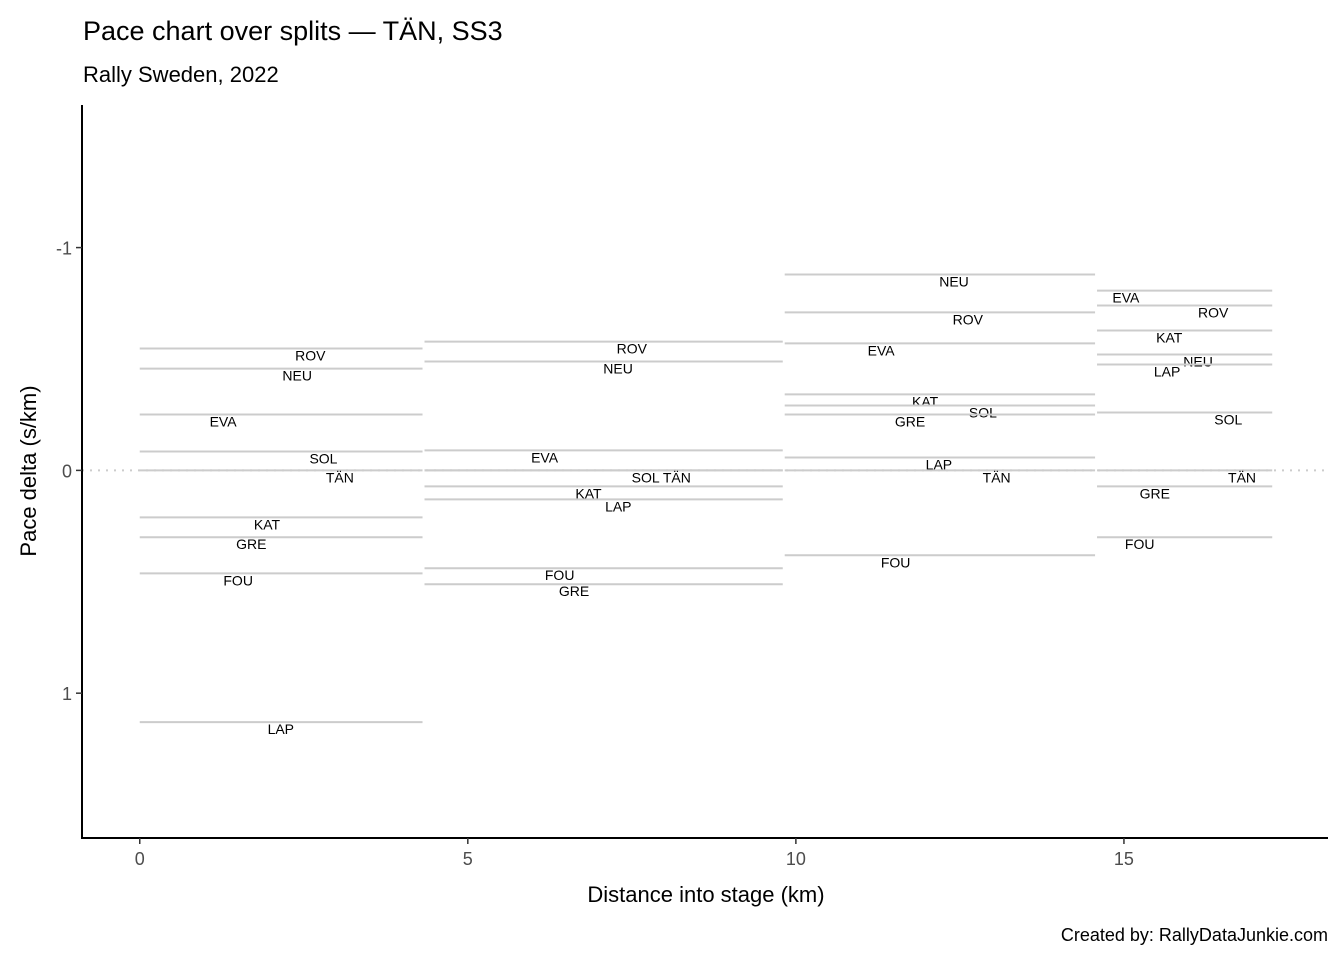 The width and height of the screenshot is (1344, 965). Describe the element at coordinates (224, 421) in the screenshot. I see `driver-label-EVA-0: EVA` at that location.